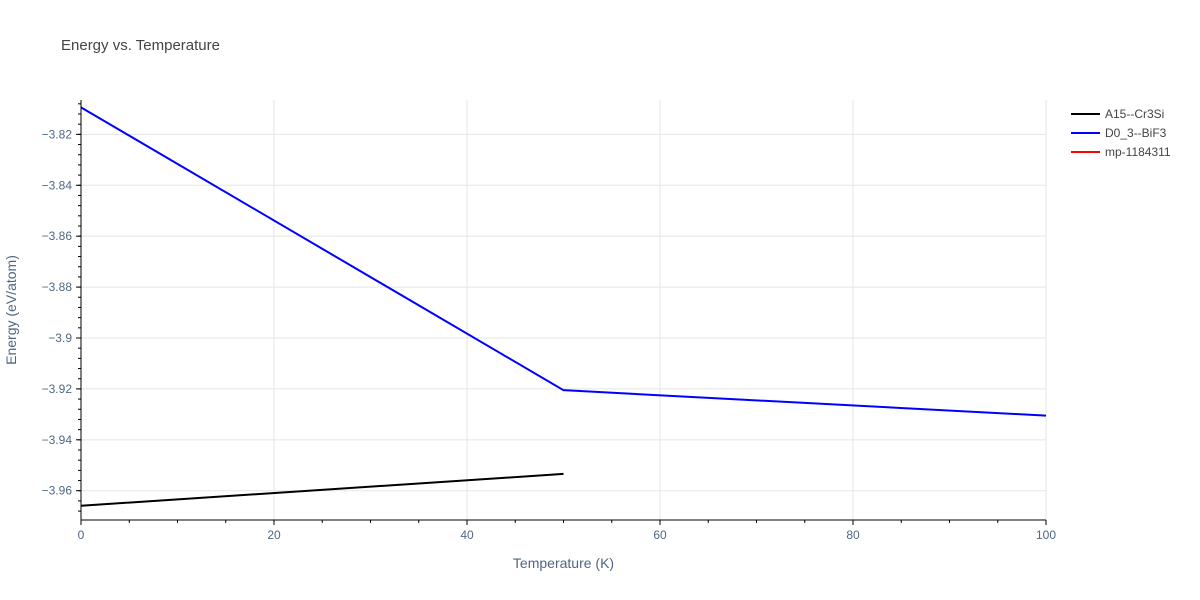  What do you see at coordinates (322, 489) in the screenshot?
I see `series-line-A15--Cr3Si` at bounding box center [322, 489].